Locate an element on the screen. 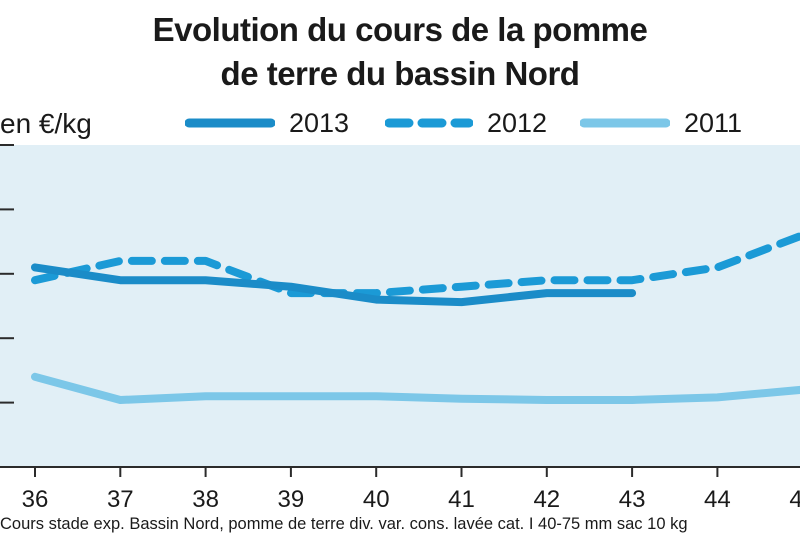 The height and width of the screenshot is (550, 800). x-tick-label-36: 36 is located at coordinates (35, 499).